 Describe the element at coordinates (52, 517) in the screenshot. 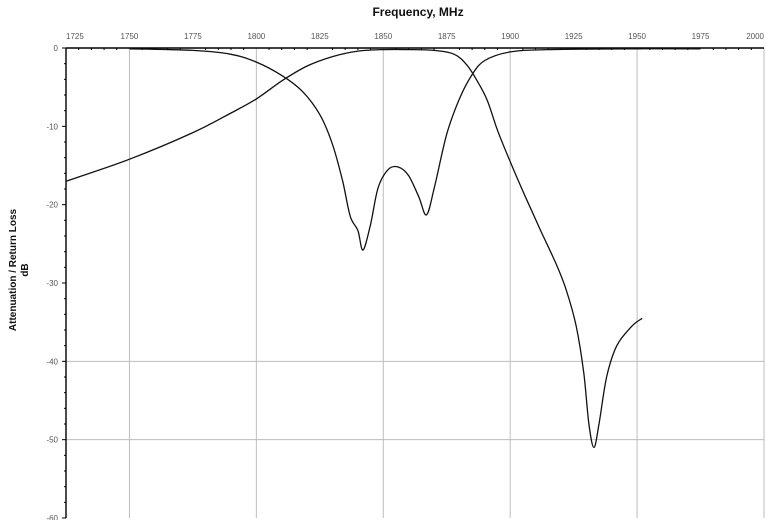

I see `y-tick-label: -60` at that location.